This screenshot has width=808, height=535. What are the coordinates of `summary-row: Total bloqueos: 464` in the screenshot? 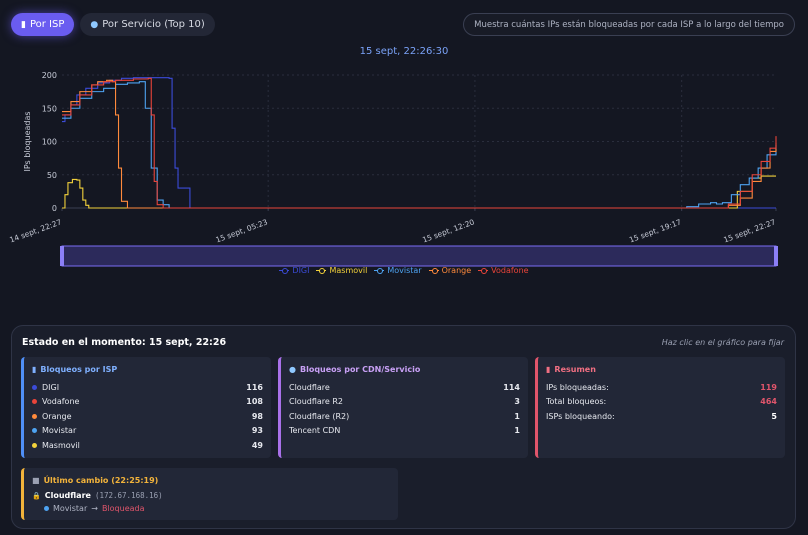 It's located at (661, 402).